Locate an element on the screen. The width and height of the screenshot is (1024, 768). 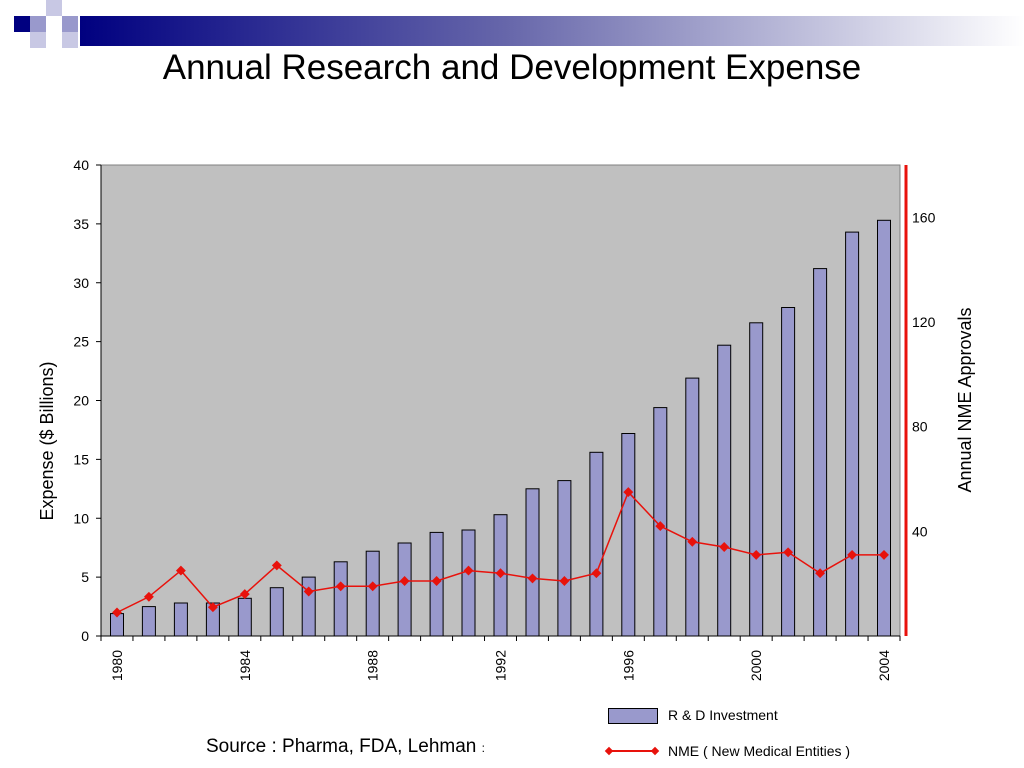
nme-point-1985 is located at coordinates (276, 565).